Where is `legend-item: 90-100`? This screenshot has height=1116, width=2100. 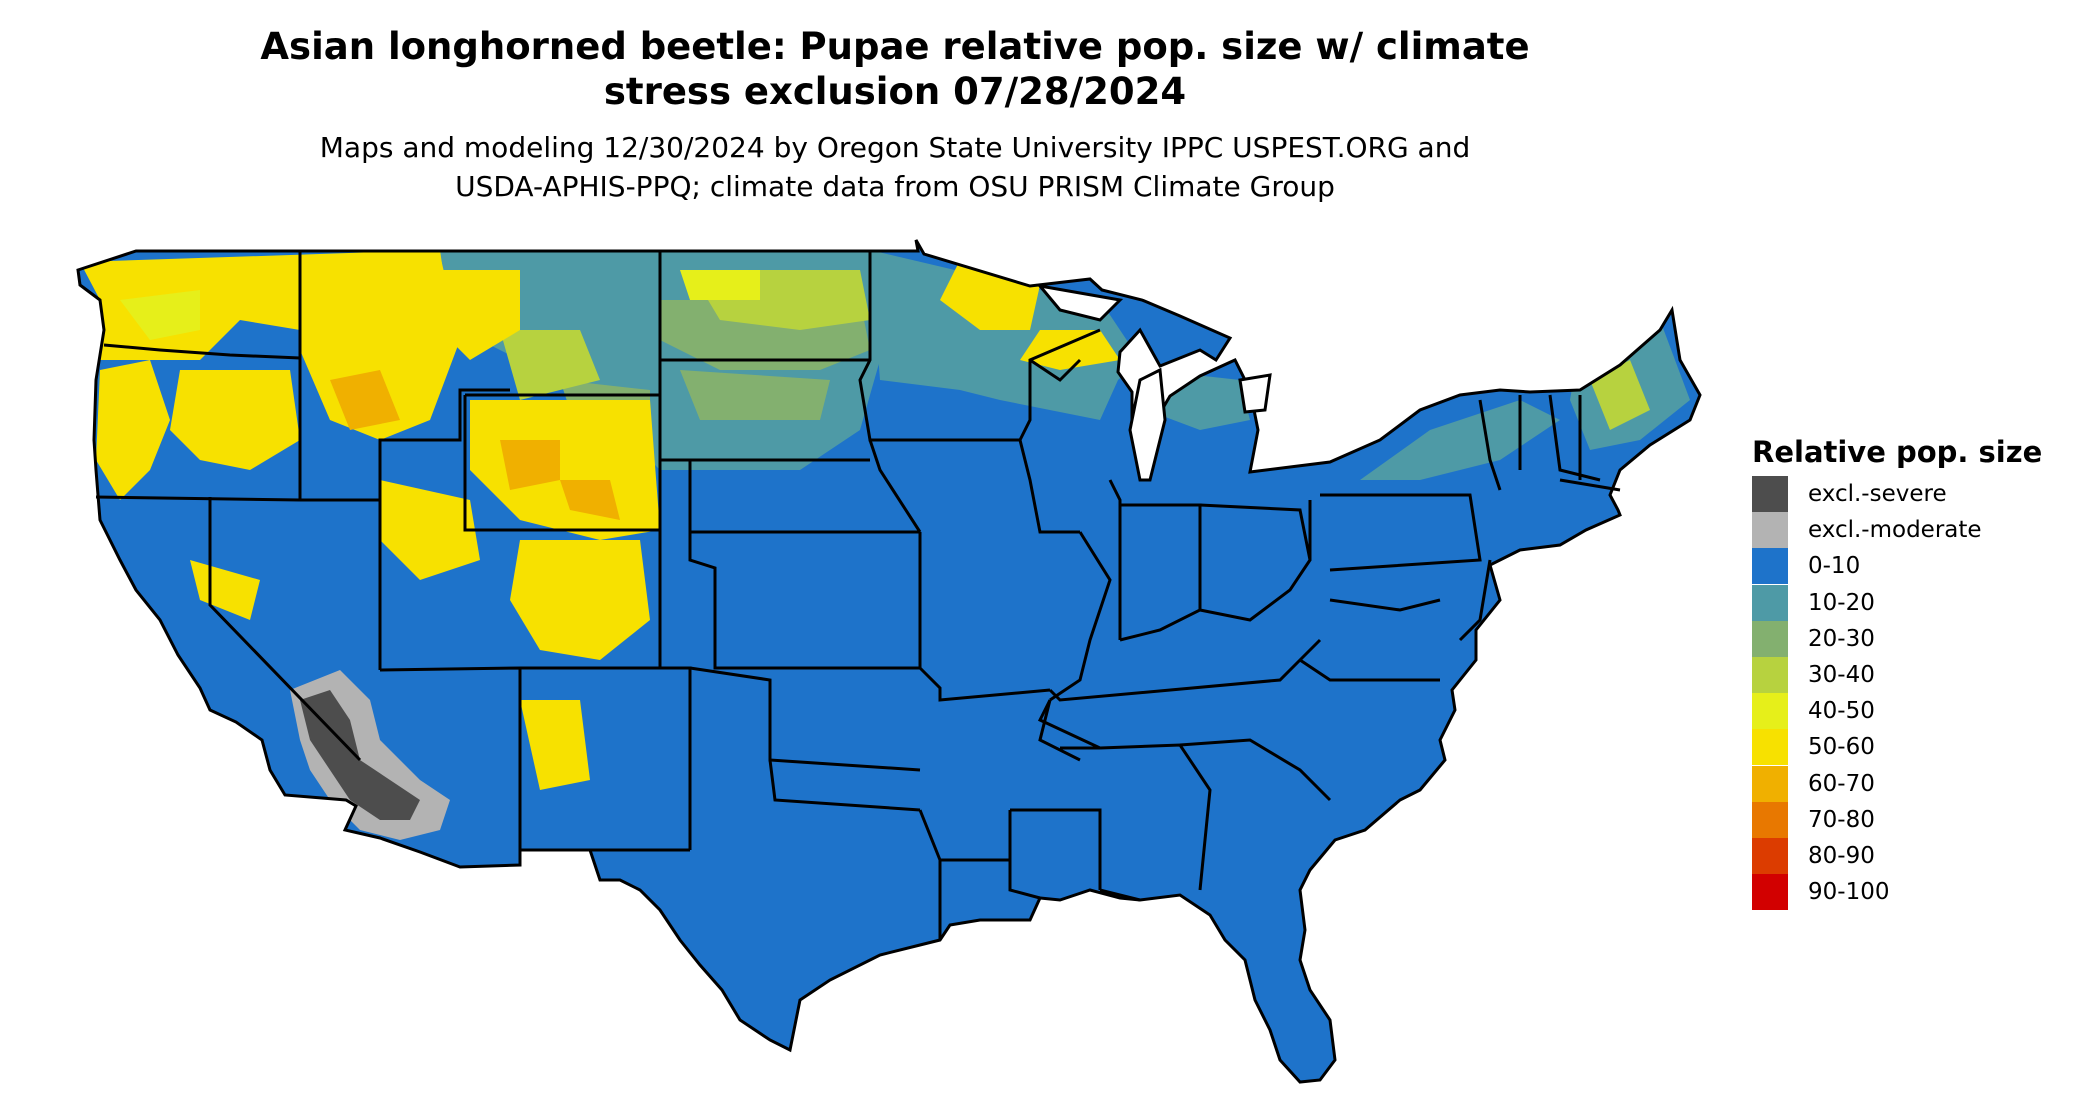 legend-item: 90-100 is located at coordinates (1917, 892).